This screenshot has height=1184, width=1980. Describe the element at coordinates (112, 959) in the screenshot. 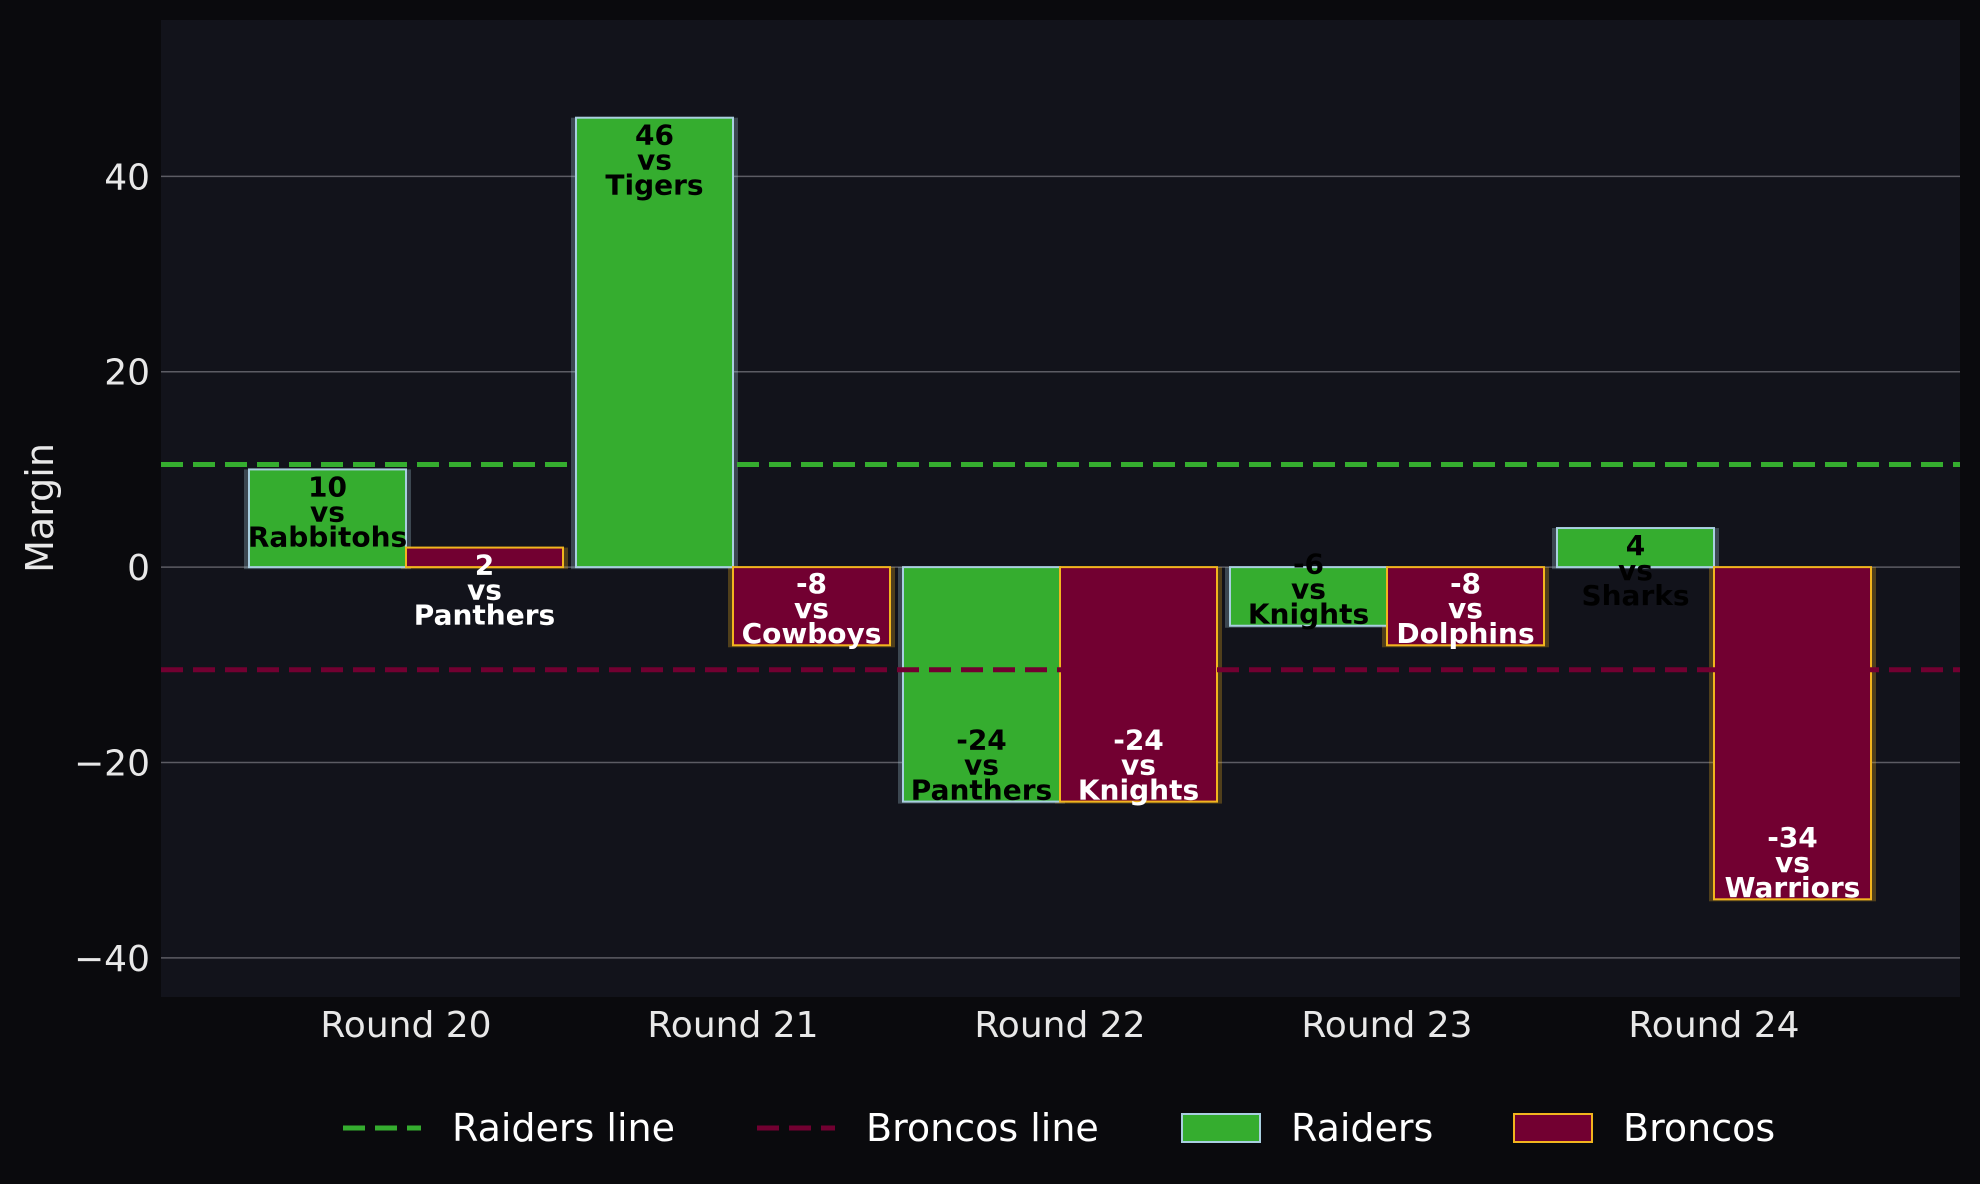

I see `y-tick-label: −40` at that location.